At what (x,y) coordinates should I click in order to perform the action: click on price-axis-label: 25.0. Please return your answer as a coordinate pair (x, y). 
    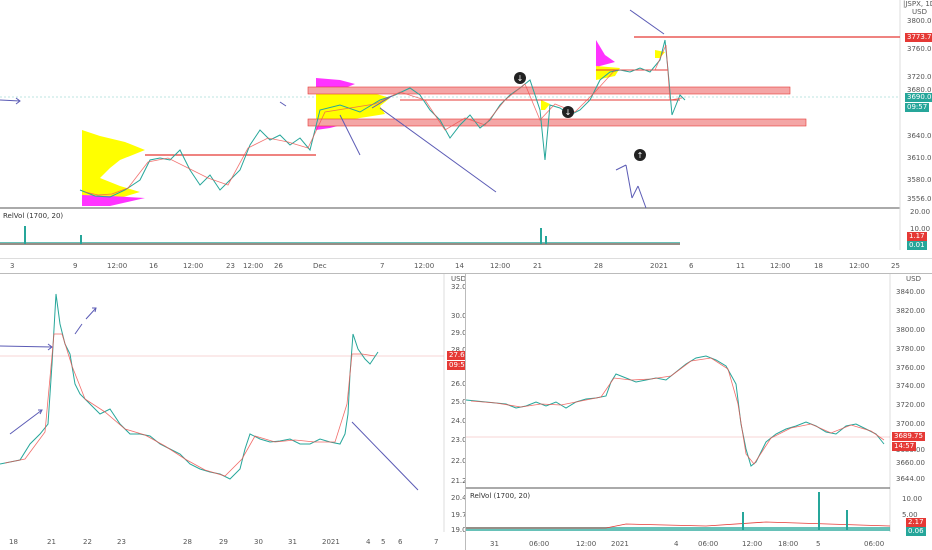
    Looking at the image, I should click on (458, 402).